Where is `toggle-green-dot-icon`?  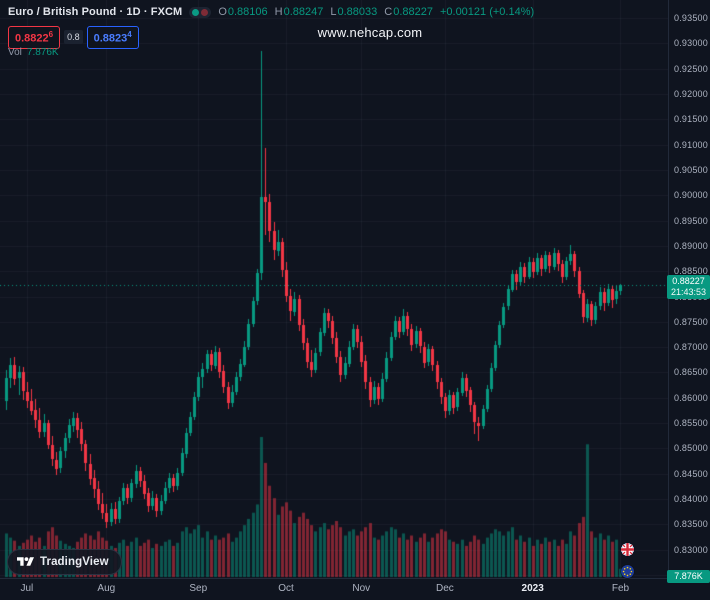 toggle-green-dot-icon is located at coordinates (196, 12).